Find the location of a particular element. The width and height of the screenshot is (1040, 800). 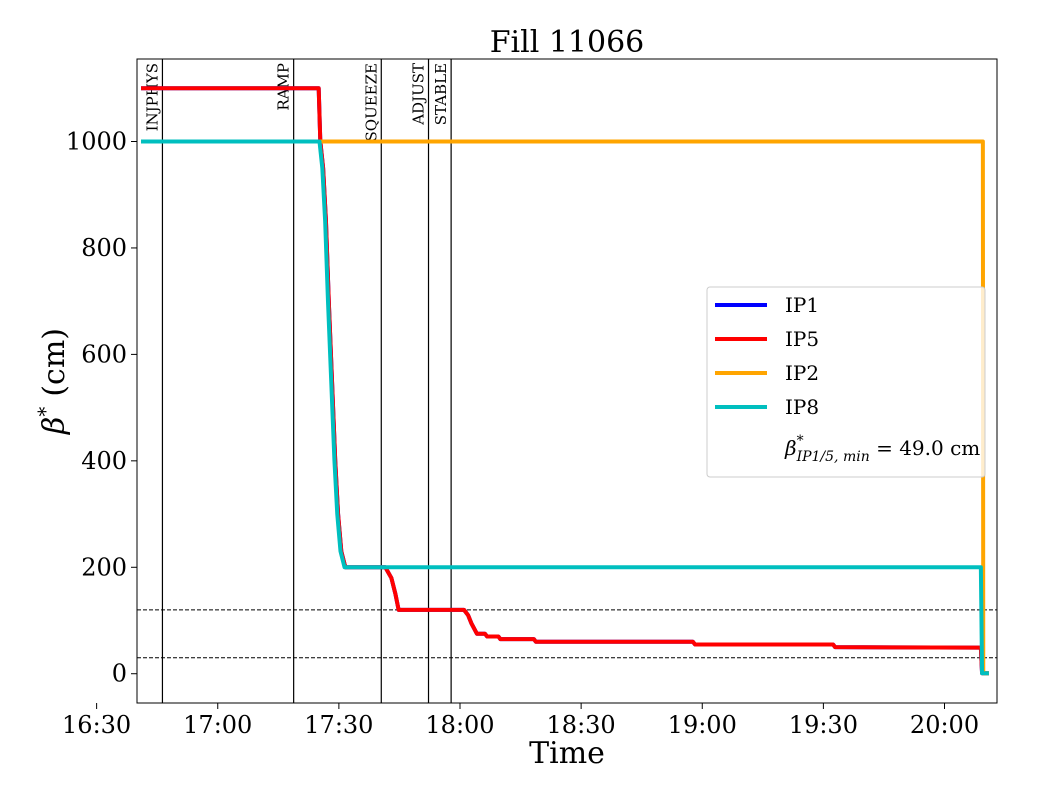

x-tick-label: 18:30 is located at coordinates (581, 725).